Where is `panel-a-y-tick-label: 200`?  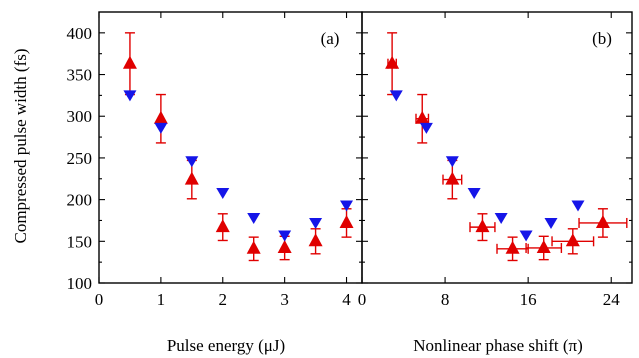 panel-a-y-tick-label: 200 is located at coordinates (80, 200).